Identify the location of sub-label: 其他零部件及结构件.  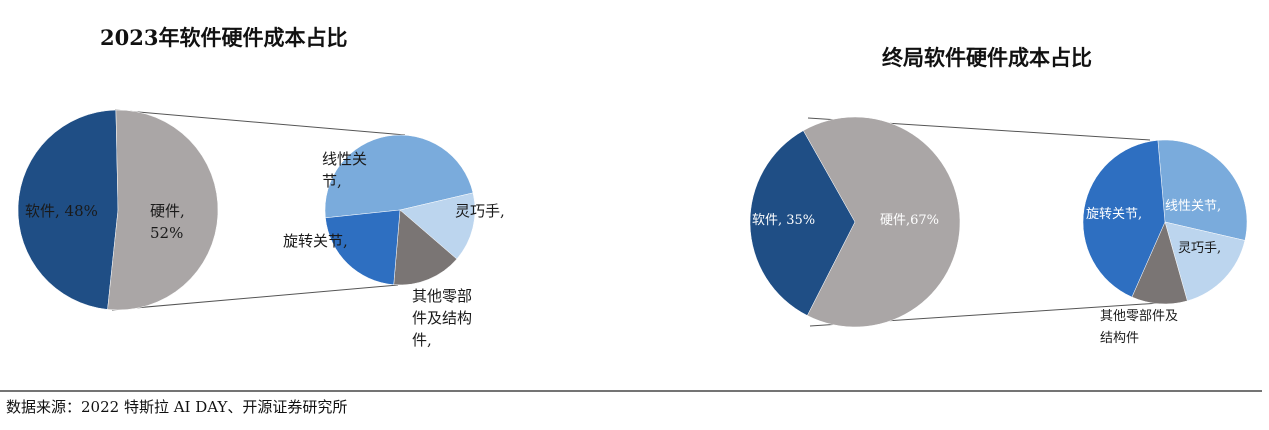
(1139, 327).